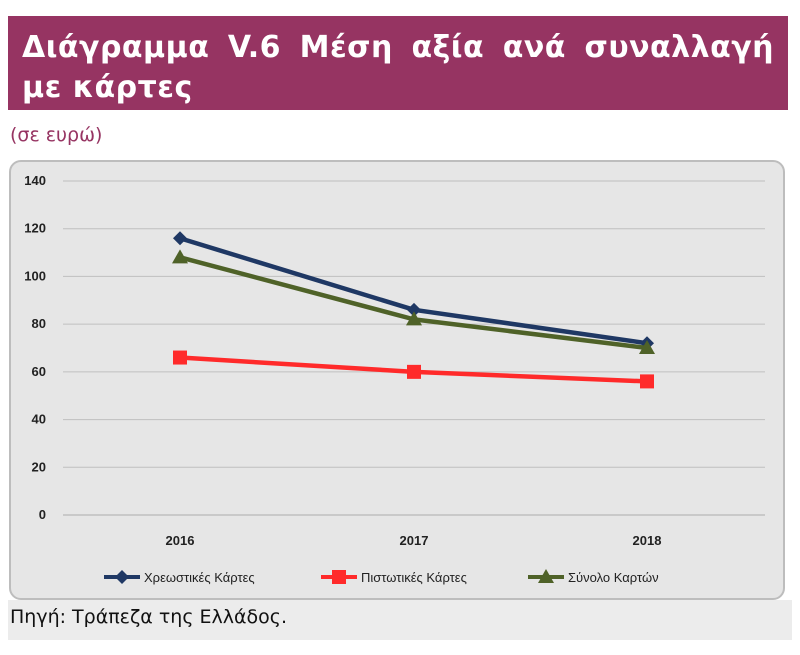 This screenshot has height=655, width=800. I want to click on source-note: Πηγή: Τράπεζα της Ελλάδος., so click(400, 620).